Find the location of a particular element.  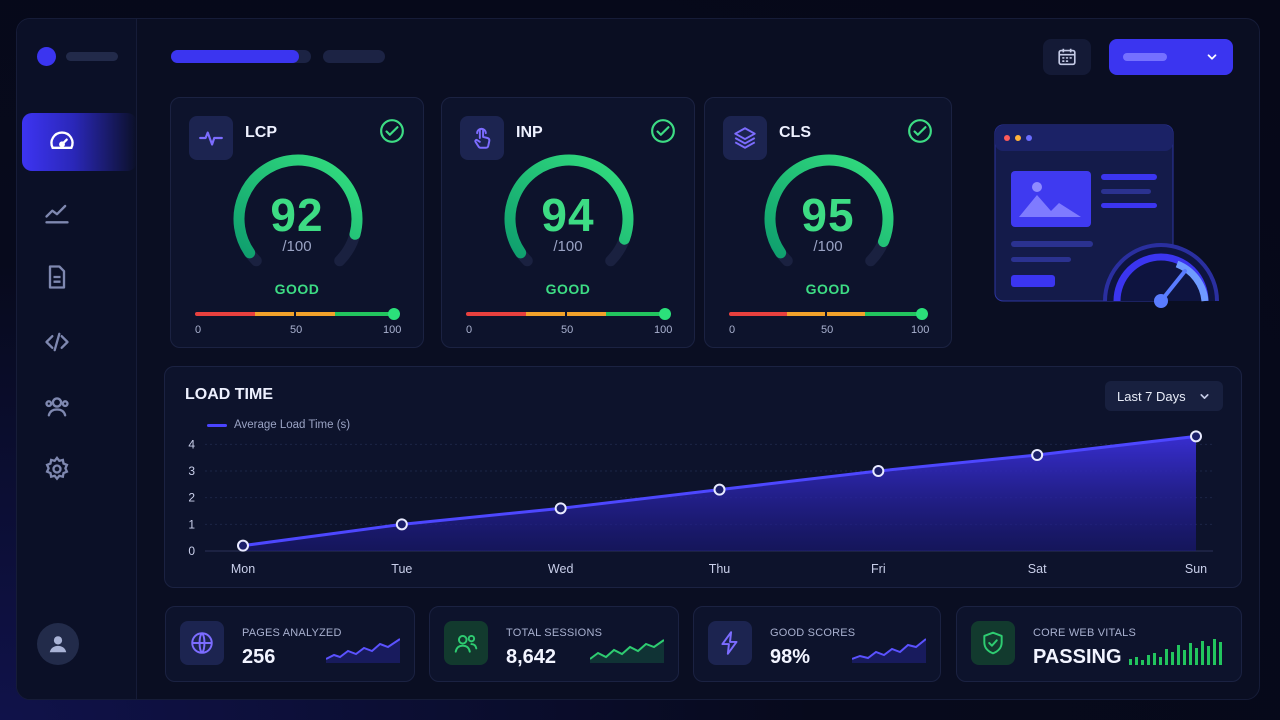

legend-swatch is located at coordinates (217, 425).